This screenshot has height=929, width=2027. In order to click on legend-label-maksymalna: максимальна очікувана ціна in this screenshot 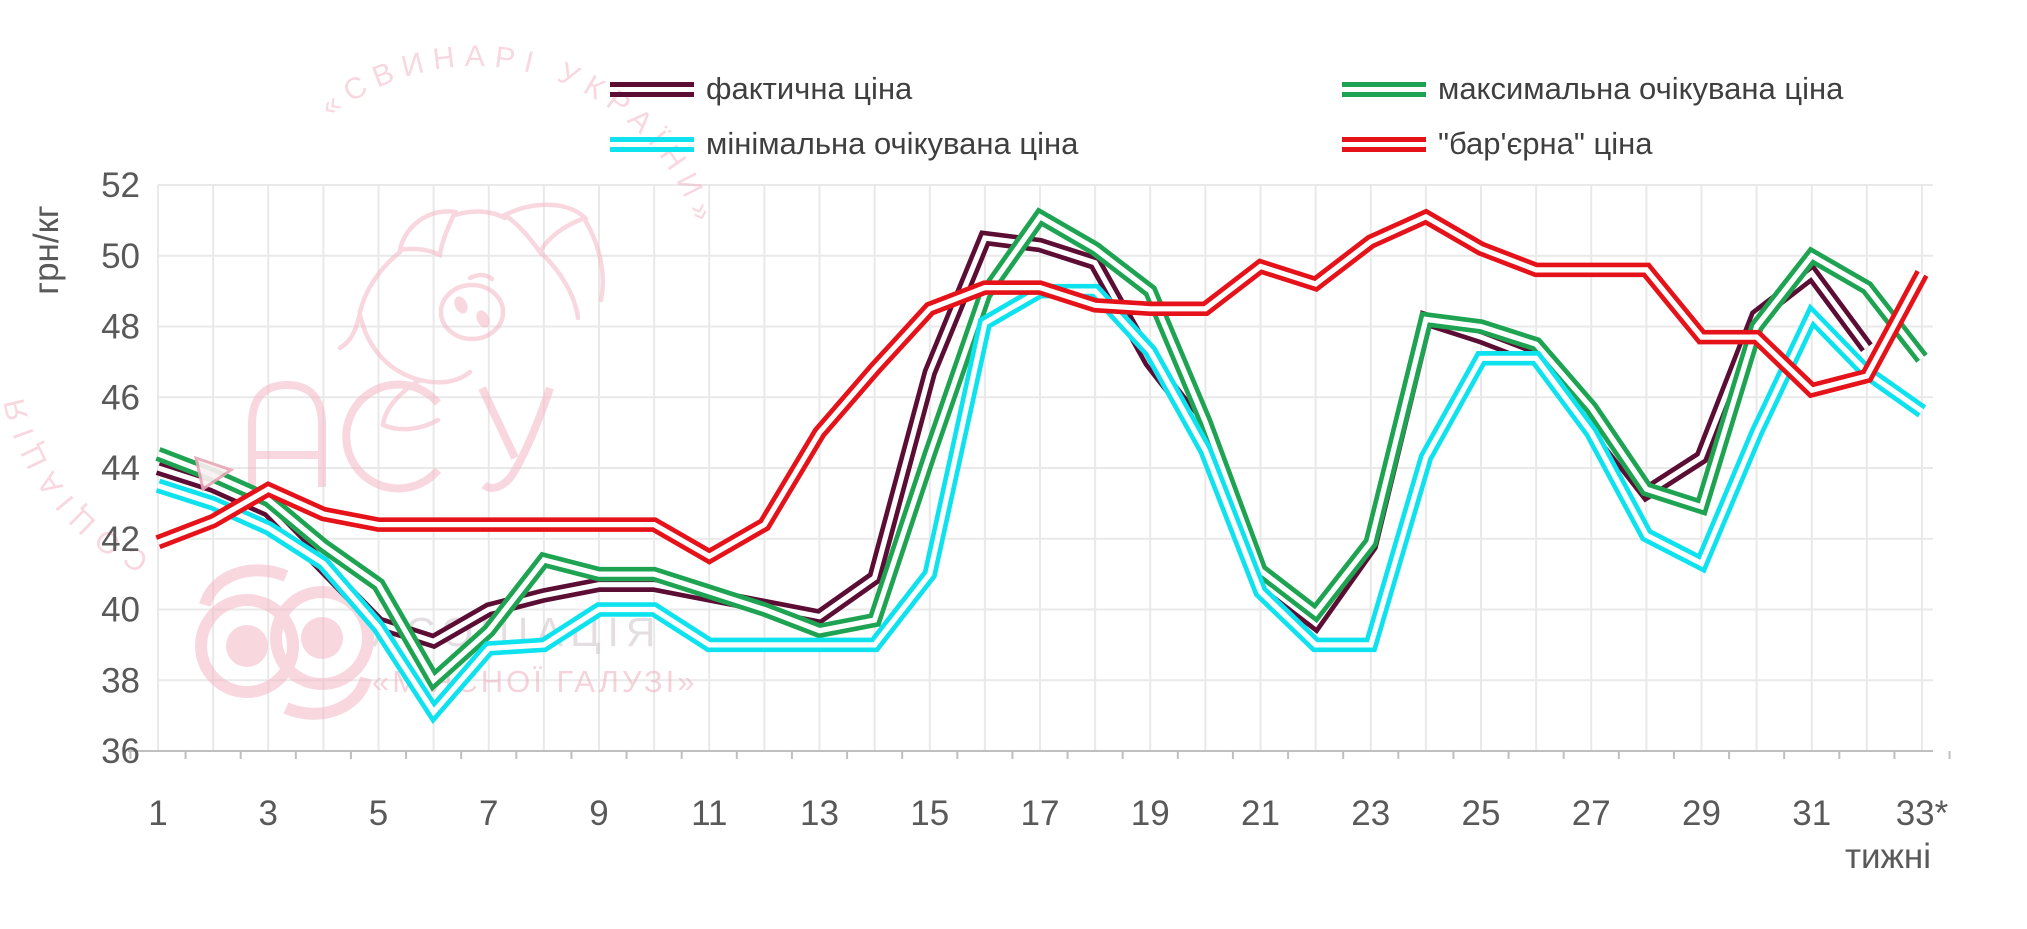, I will do `click(1641, 88)`.